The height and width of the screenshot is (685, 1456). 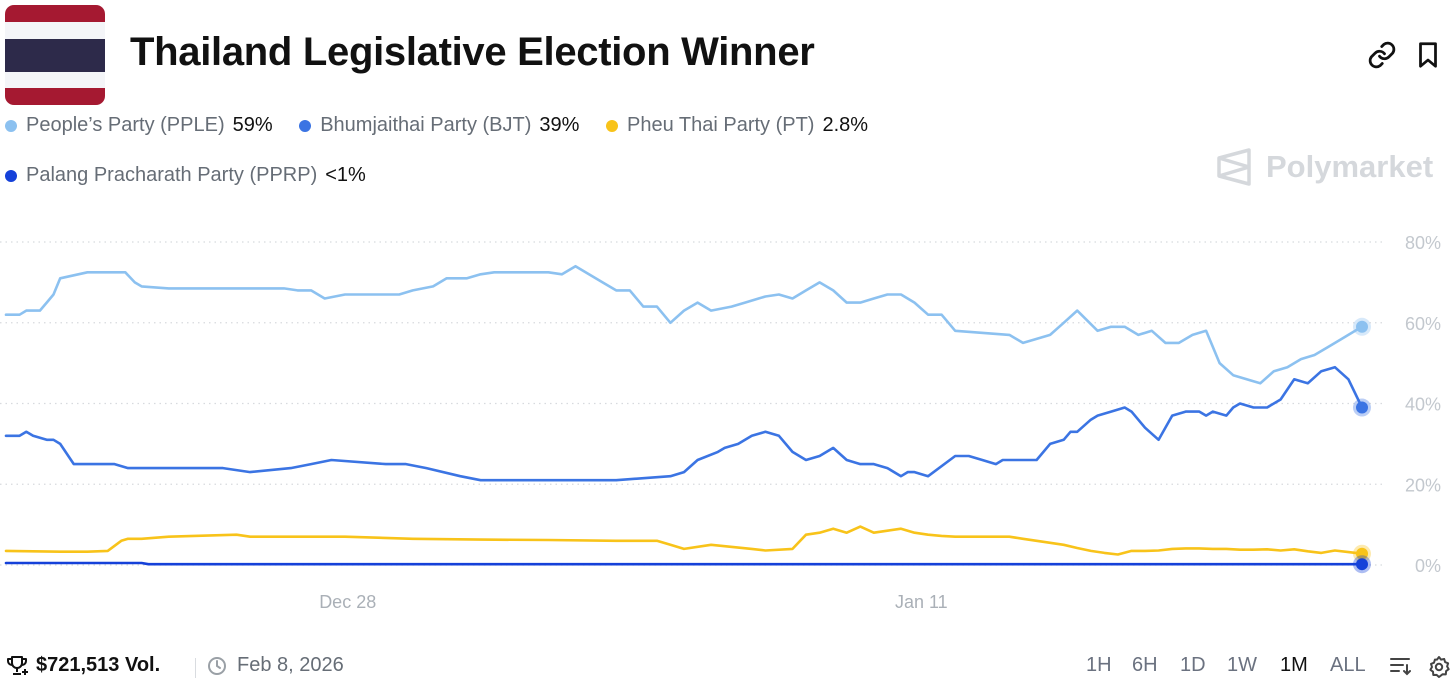 I want to click on flag-stripe-upper-white, so click(x=55, y=30).